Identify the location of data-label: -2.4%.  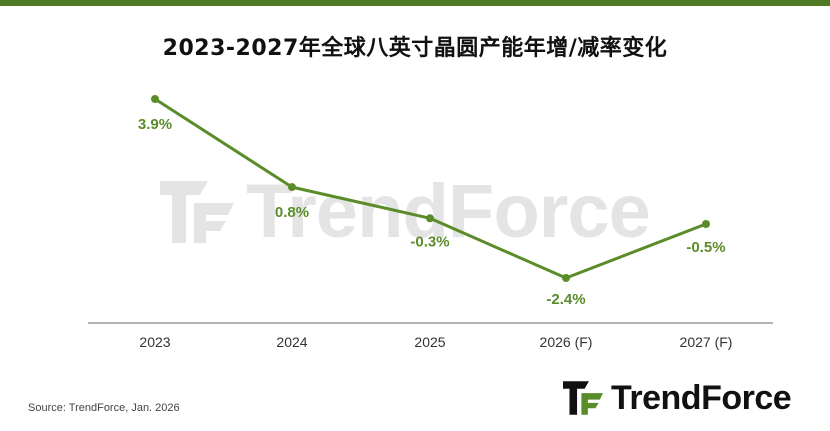
(565, 299).